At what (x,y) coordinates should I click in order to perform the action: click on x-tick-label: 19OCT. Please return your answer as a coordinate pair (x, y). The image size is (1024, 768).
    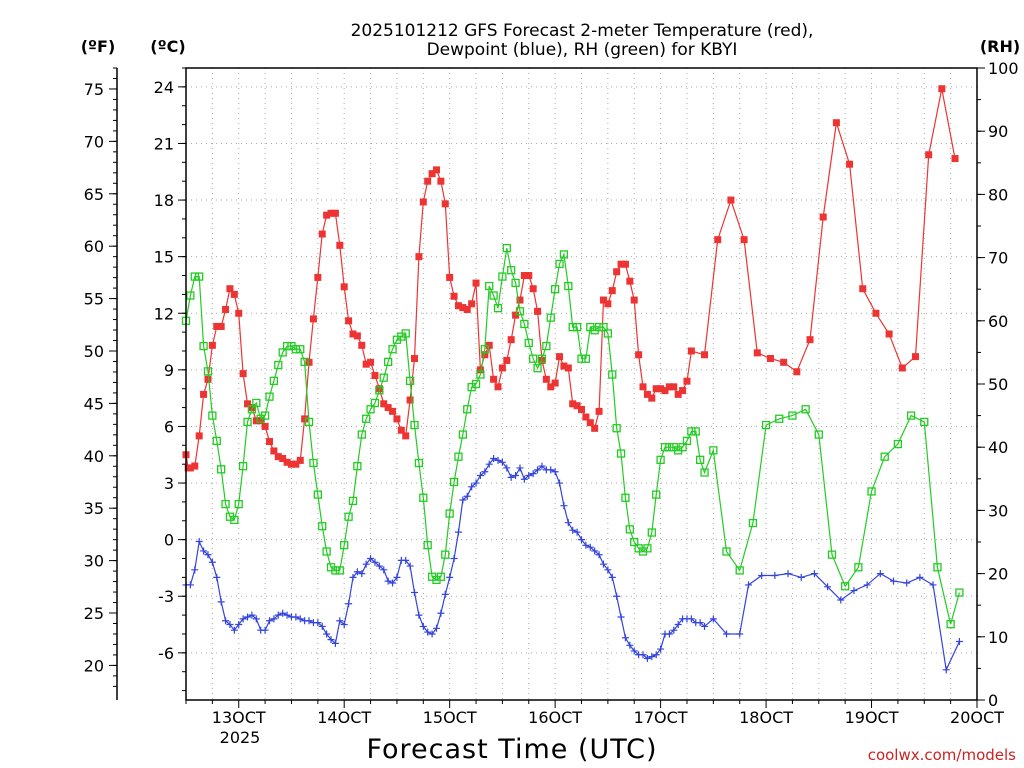
    Looking at the image, I should click on (872, 717).